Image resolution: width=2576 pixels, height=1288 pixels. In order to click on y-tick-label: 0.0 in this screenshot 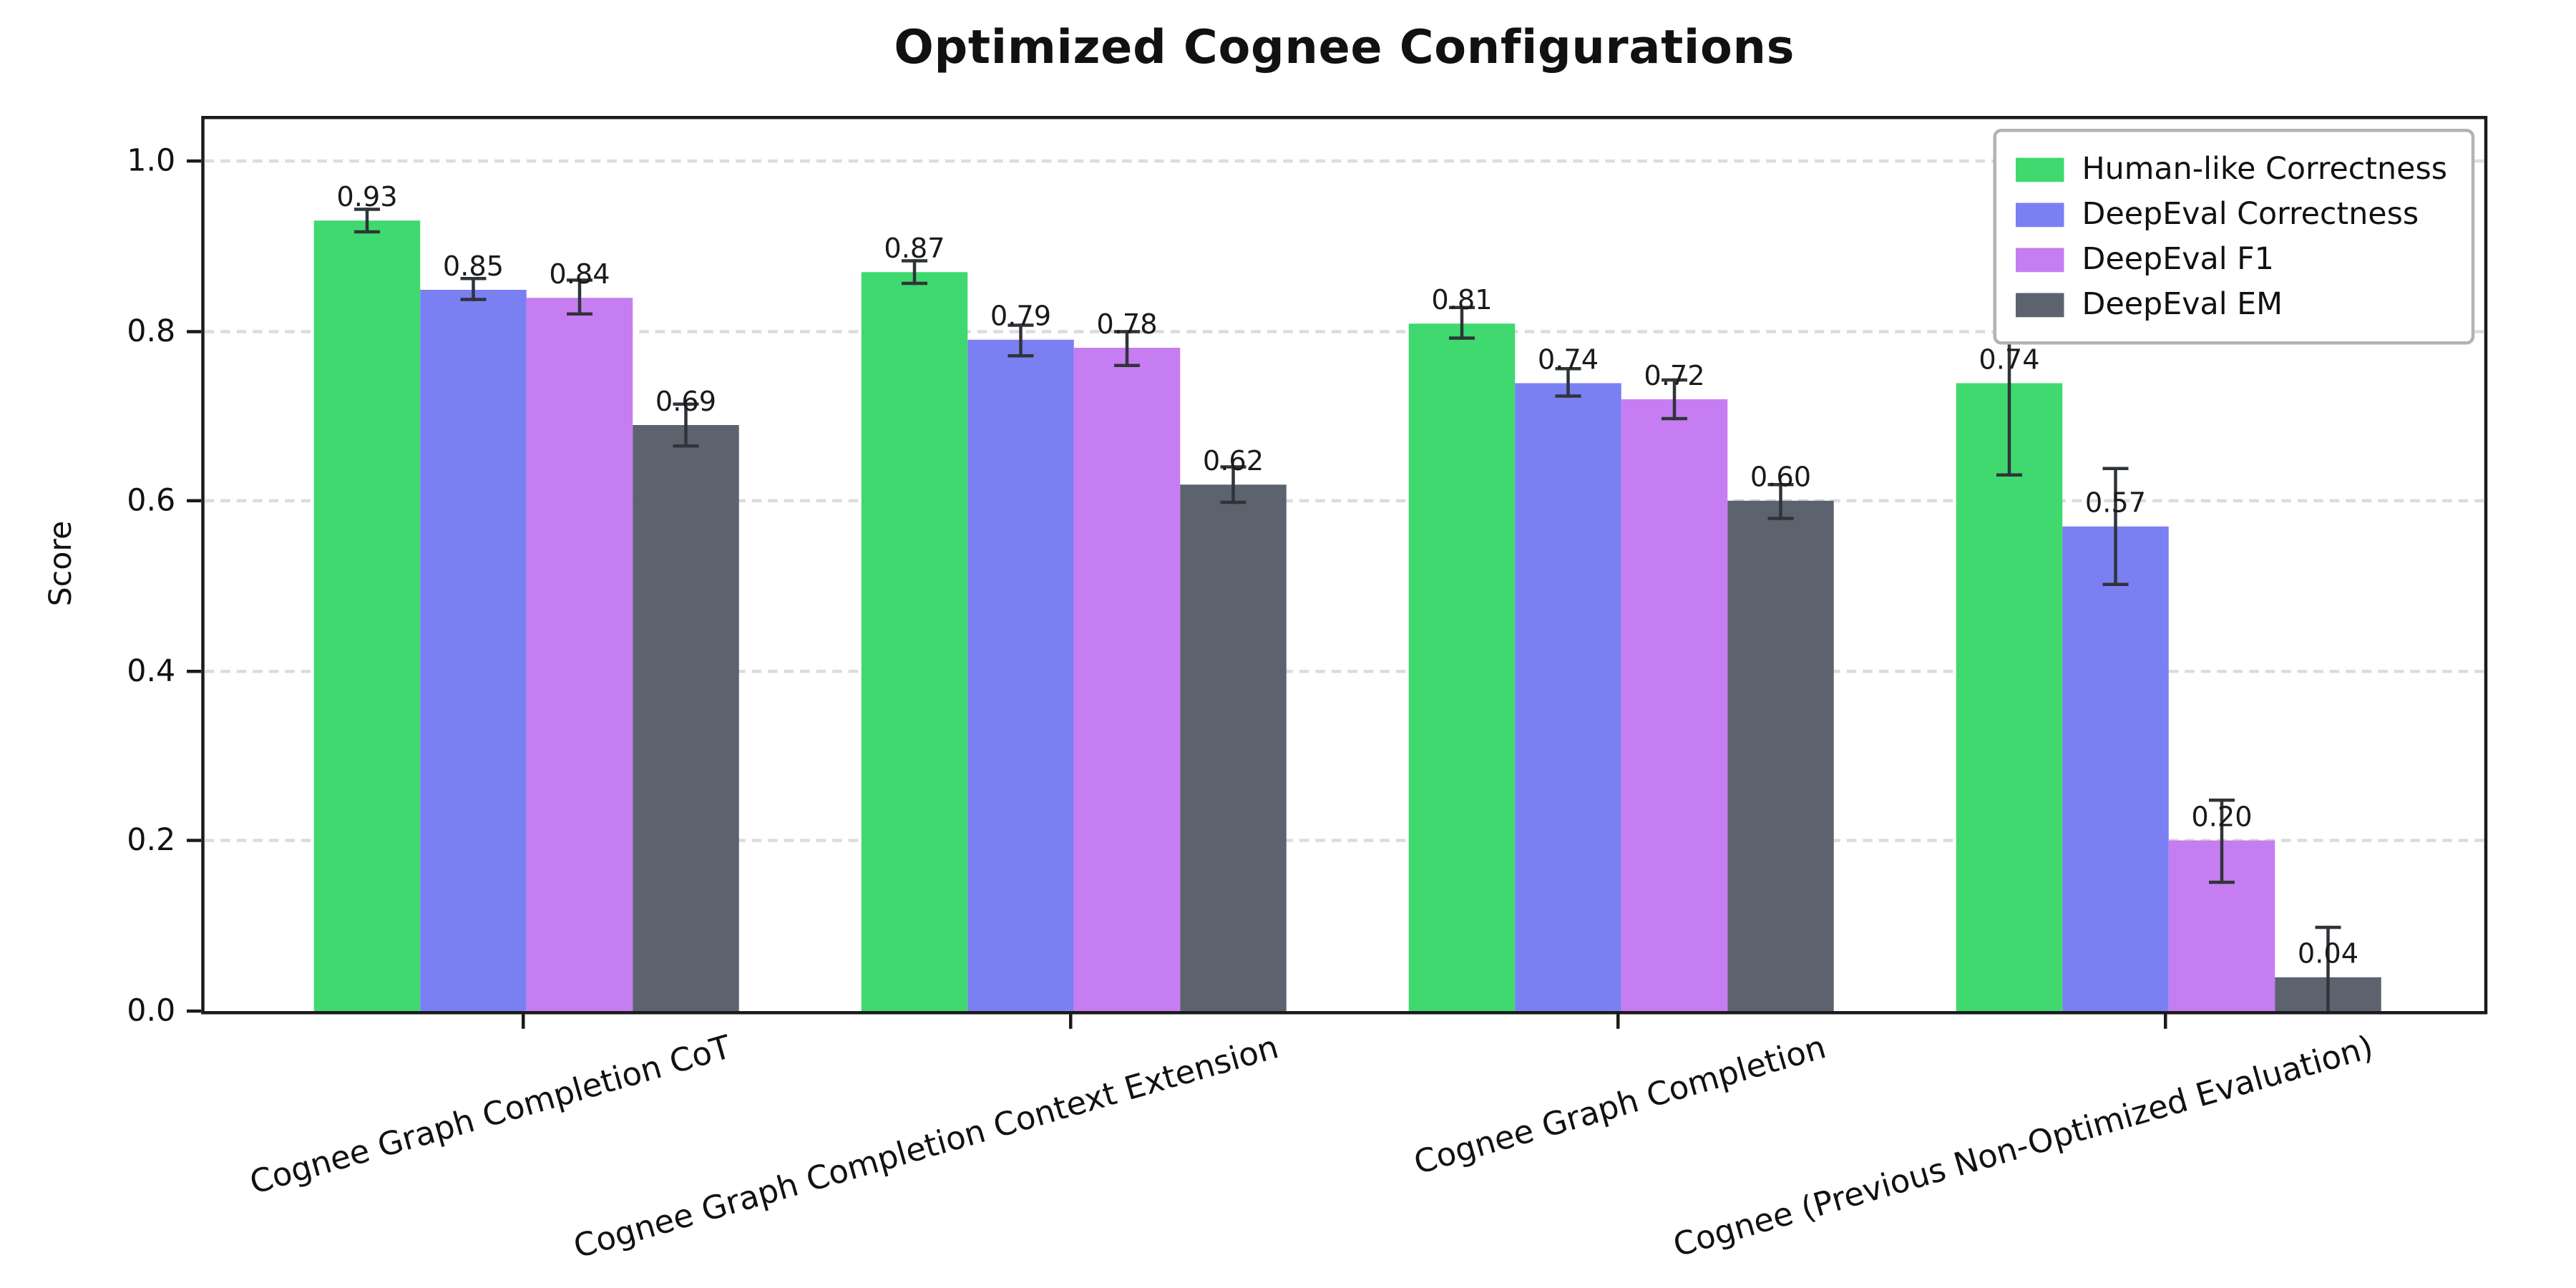, I will do `click(151, 1011)`.